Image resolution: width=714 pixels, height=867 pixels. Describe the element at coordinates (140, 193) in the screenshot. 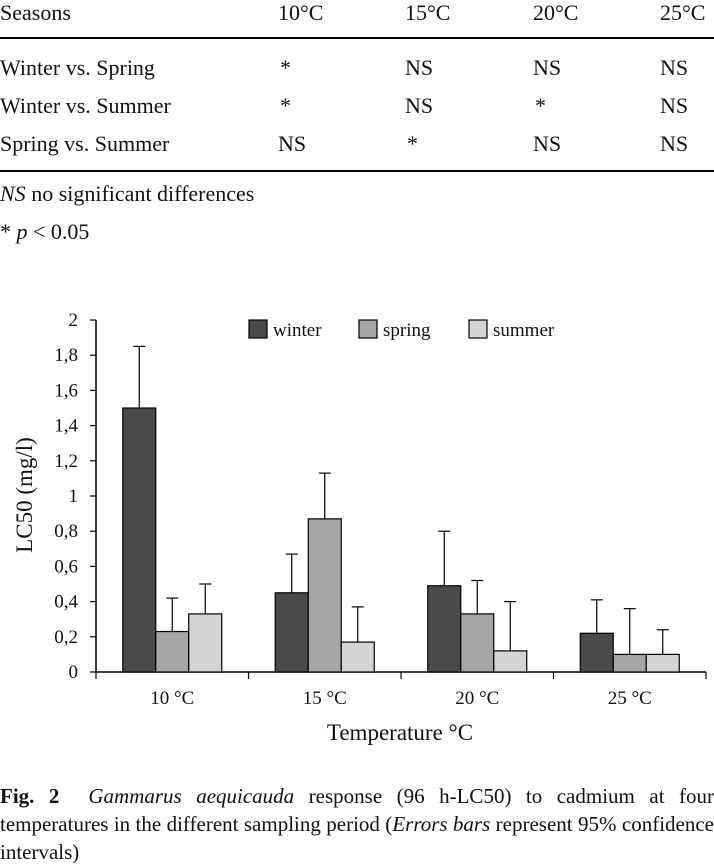

I see `footnote-ns-text: no significant differences` at that location.